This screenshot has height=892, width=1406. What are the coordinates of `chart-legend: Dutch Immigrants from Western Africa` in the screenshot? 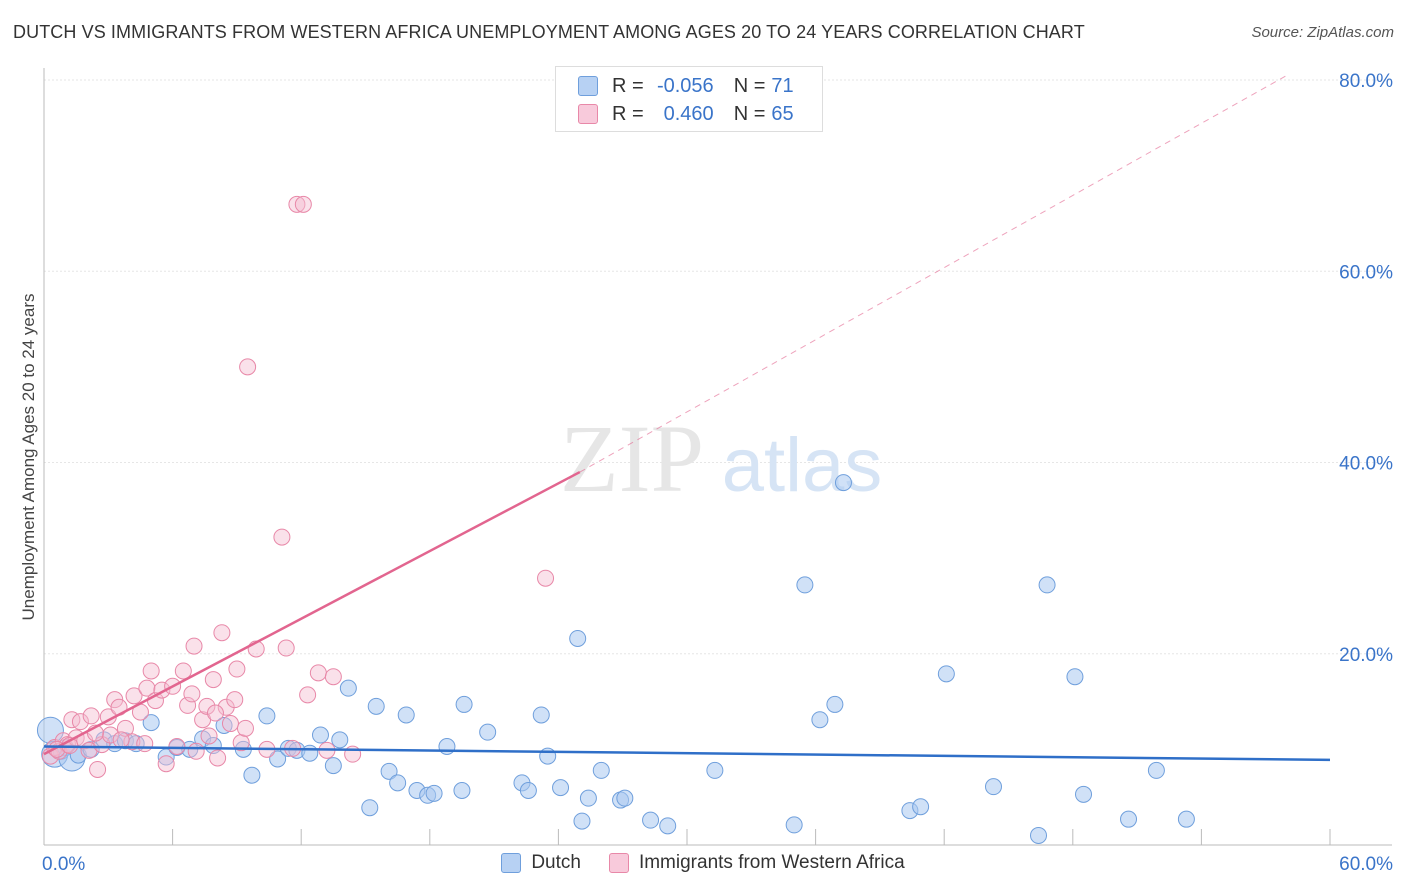 It's located at (703, 863).